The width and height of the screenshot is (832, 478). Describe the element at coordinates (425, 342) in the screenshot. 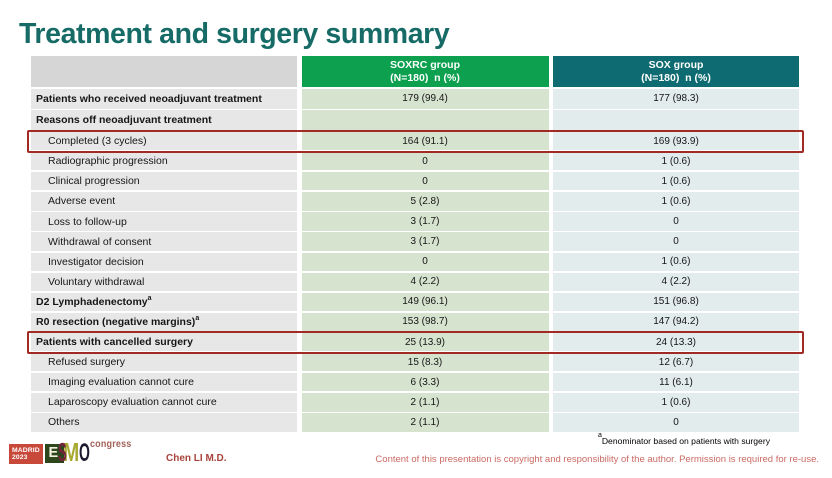

I see `soxrc-value: 25 (13.9)` at that location.